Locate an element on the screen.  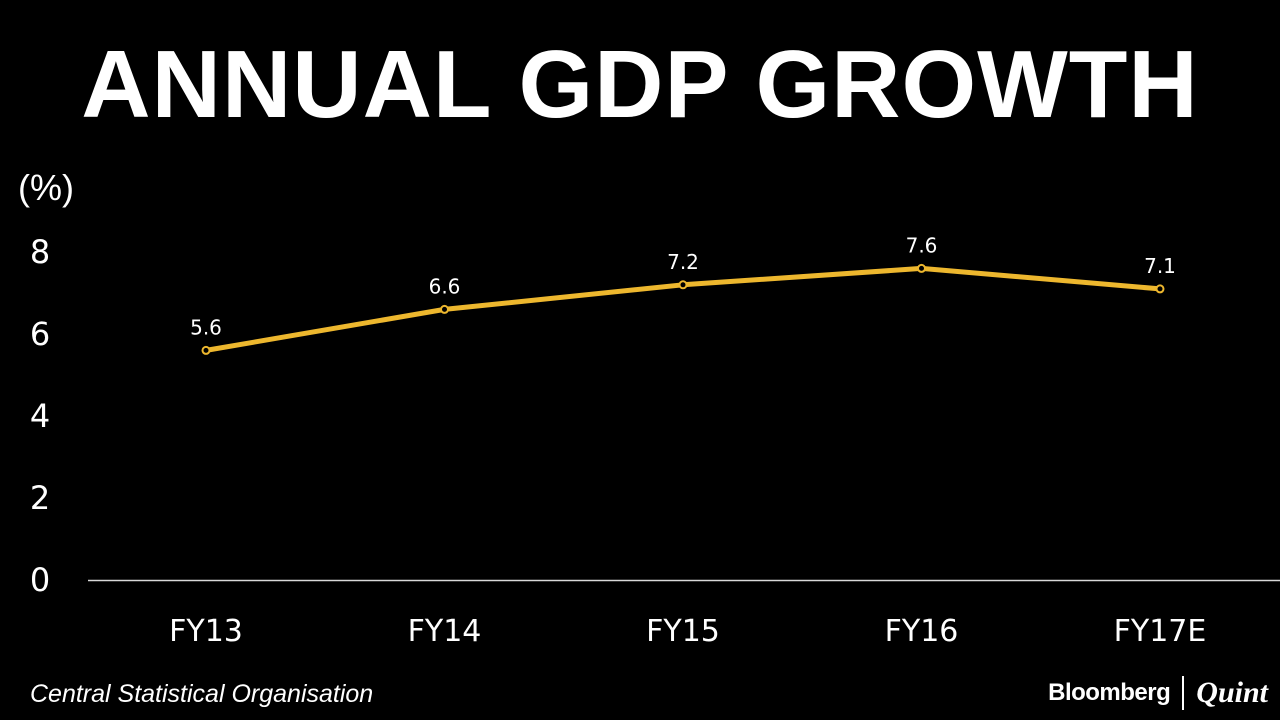
x-tick-label: FY16 is located at coordinates (922, 631).